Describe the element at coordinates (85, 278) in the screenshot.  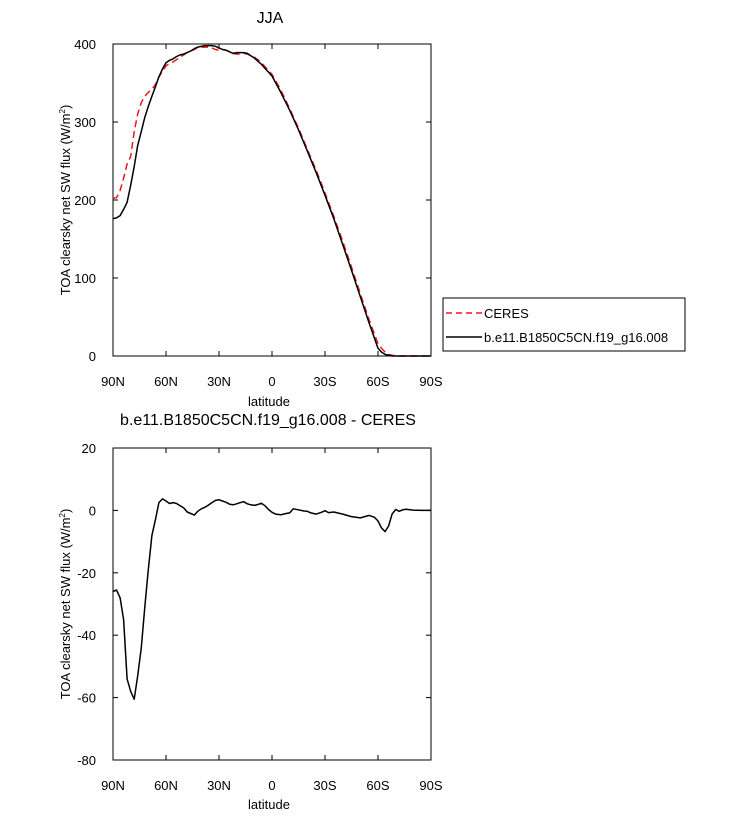
I see `top-y-tick-label: 100` at that location.